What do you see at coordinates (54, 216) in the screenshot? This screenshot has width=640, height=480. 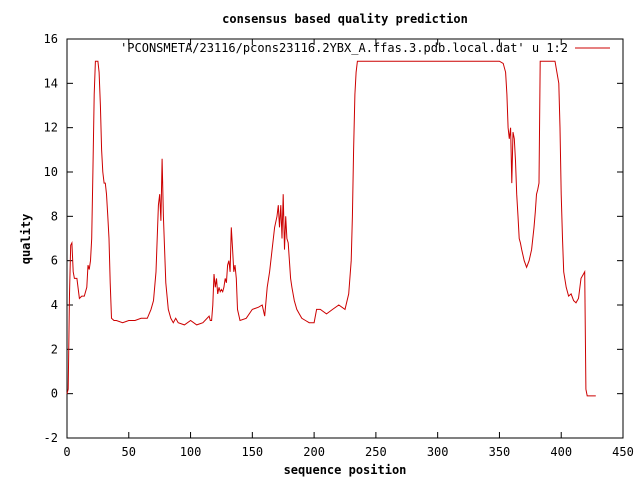 I see `y-tick-label: 8` at bounding box center [54, 216].